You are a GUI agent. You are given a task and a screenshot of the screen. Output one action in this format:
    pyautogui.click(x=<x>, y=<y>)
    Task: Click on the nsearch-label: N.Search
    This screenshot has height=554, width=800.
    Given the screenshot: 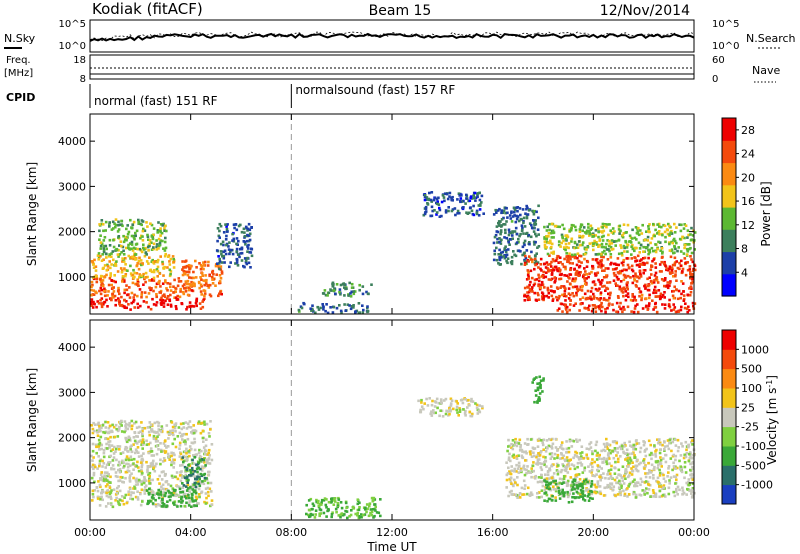 What is the action you would take?
    pyautogui.click(x=771, y=38)
    